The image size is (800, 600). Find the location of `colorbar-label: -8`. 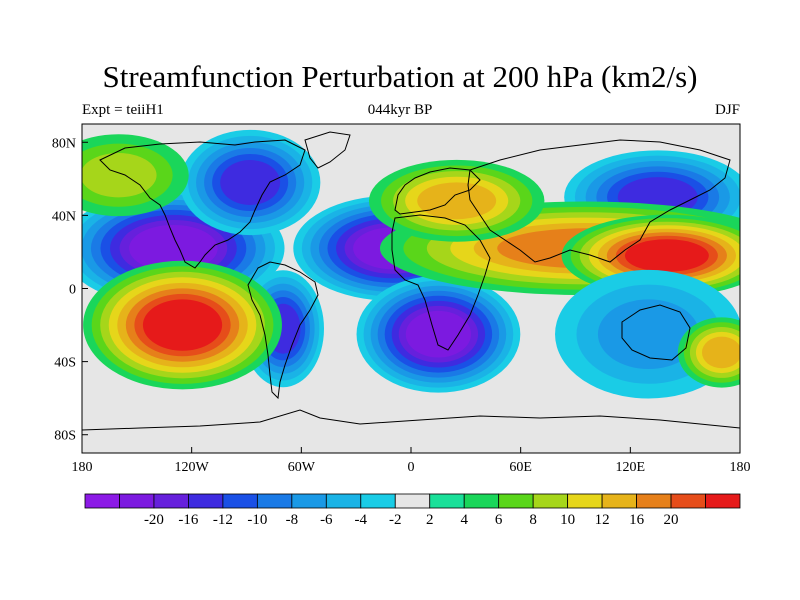

colorbar-label: -8 is located at coordinates (292, 520).